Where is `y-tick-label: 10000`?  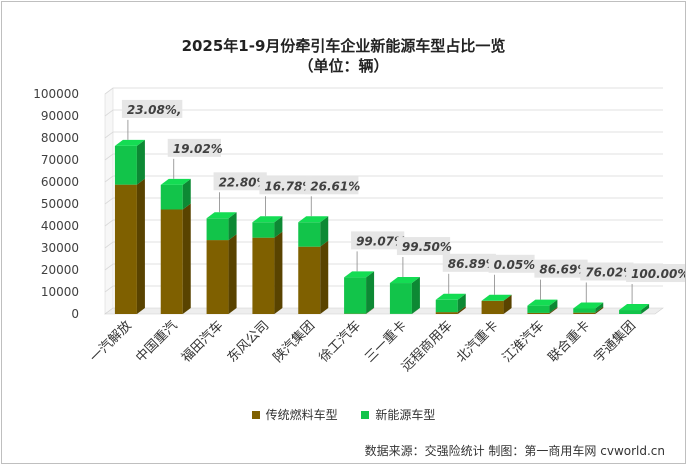 y-tick-label: 10000 is located at coordinates (60, 292).